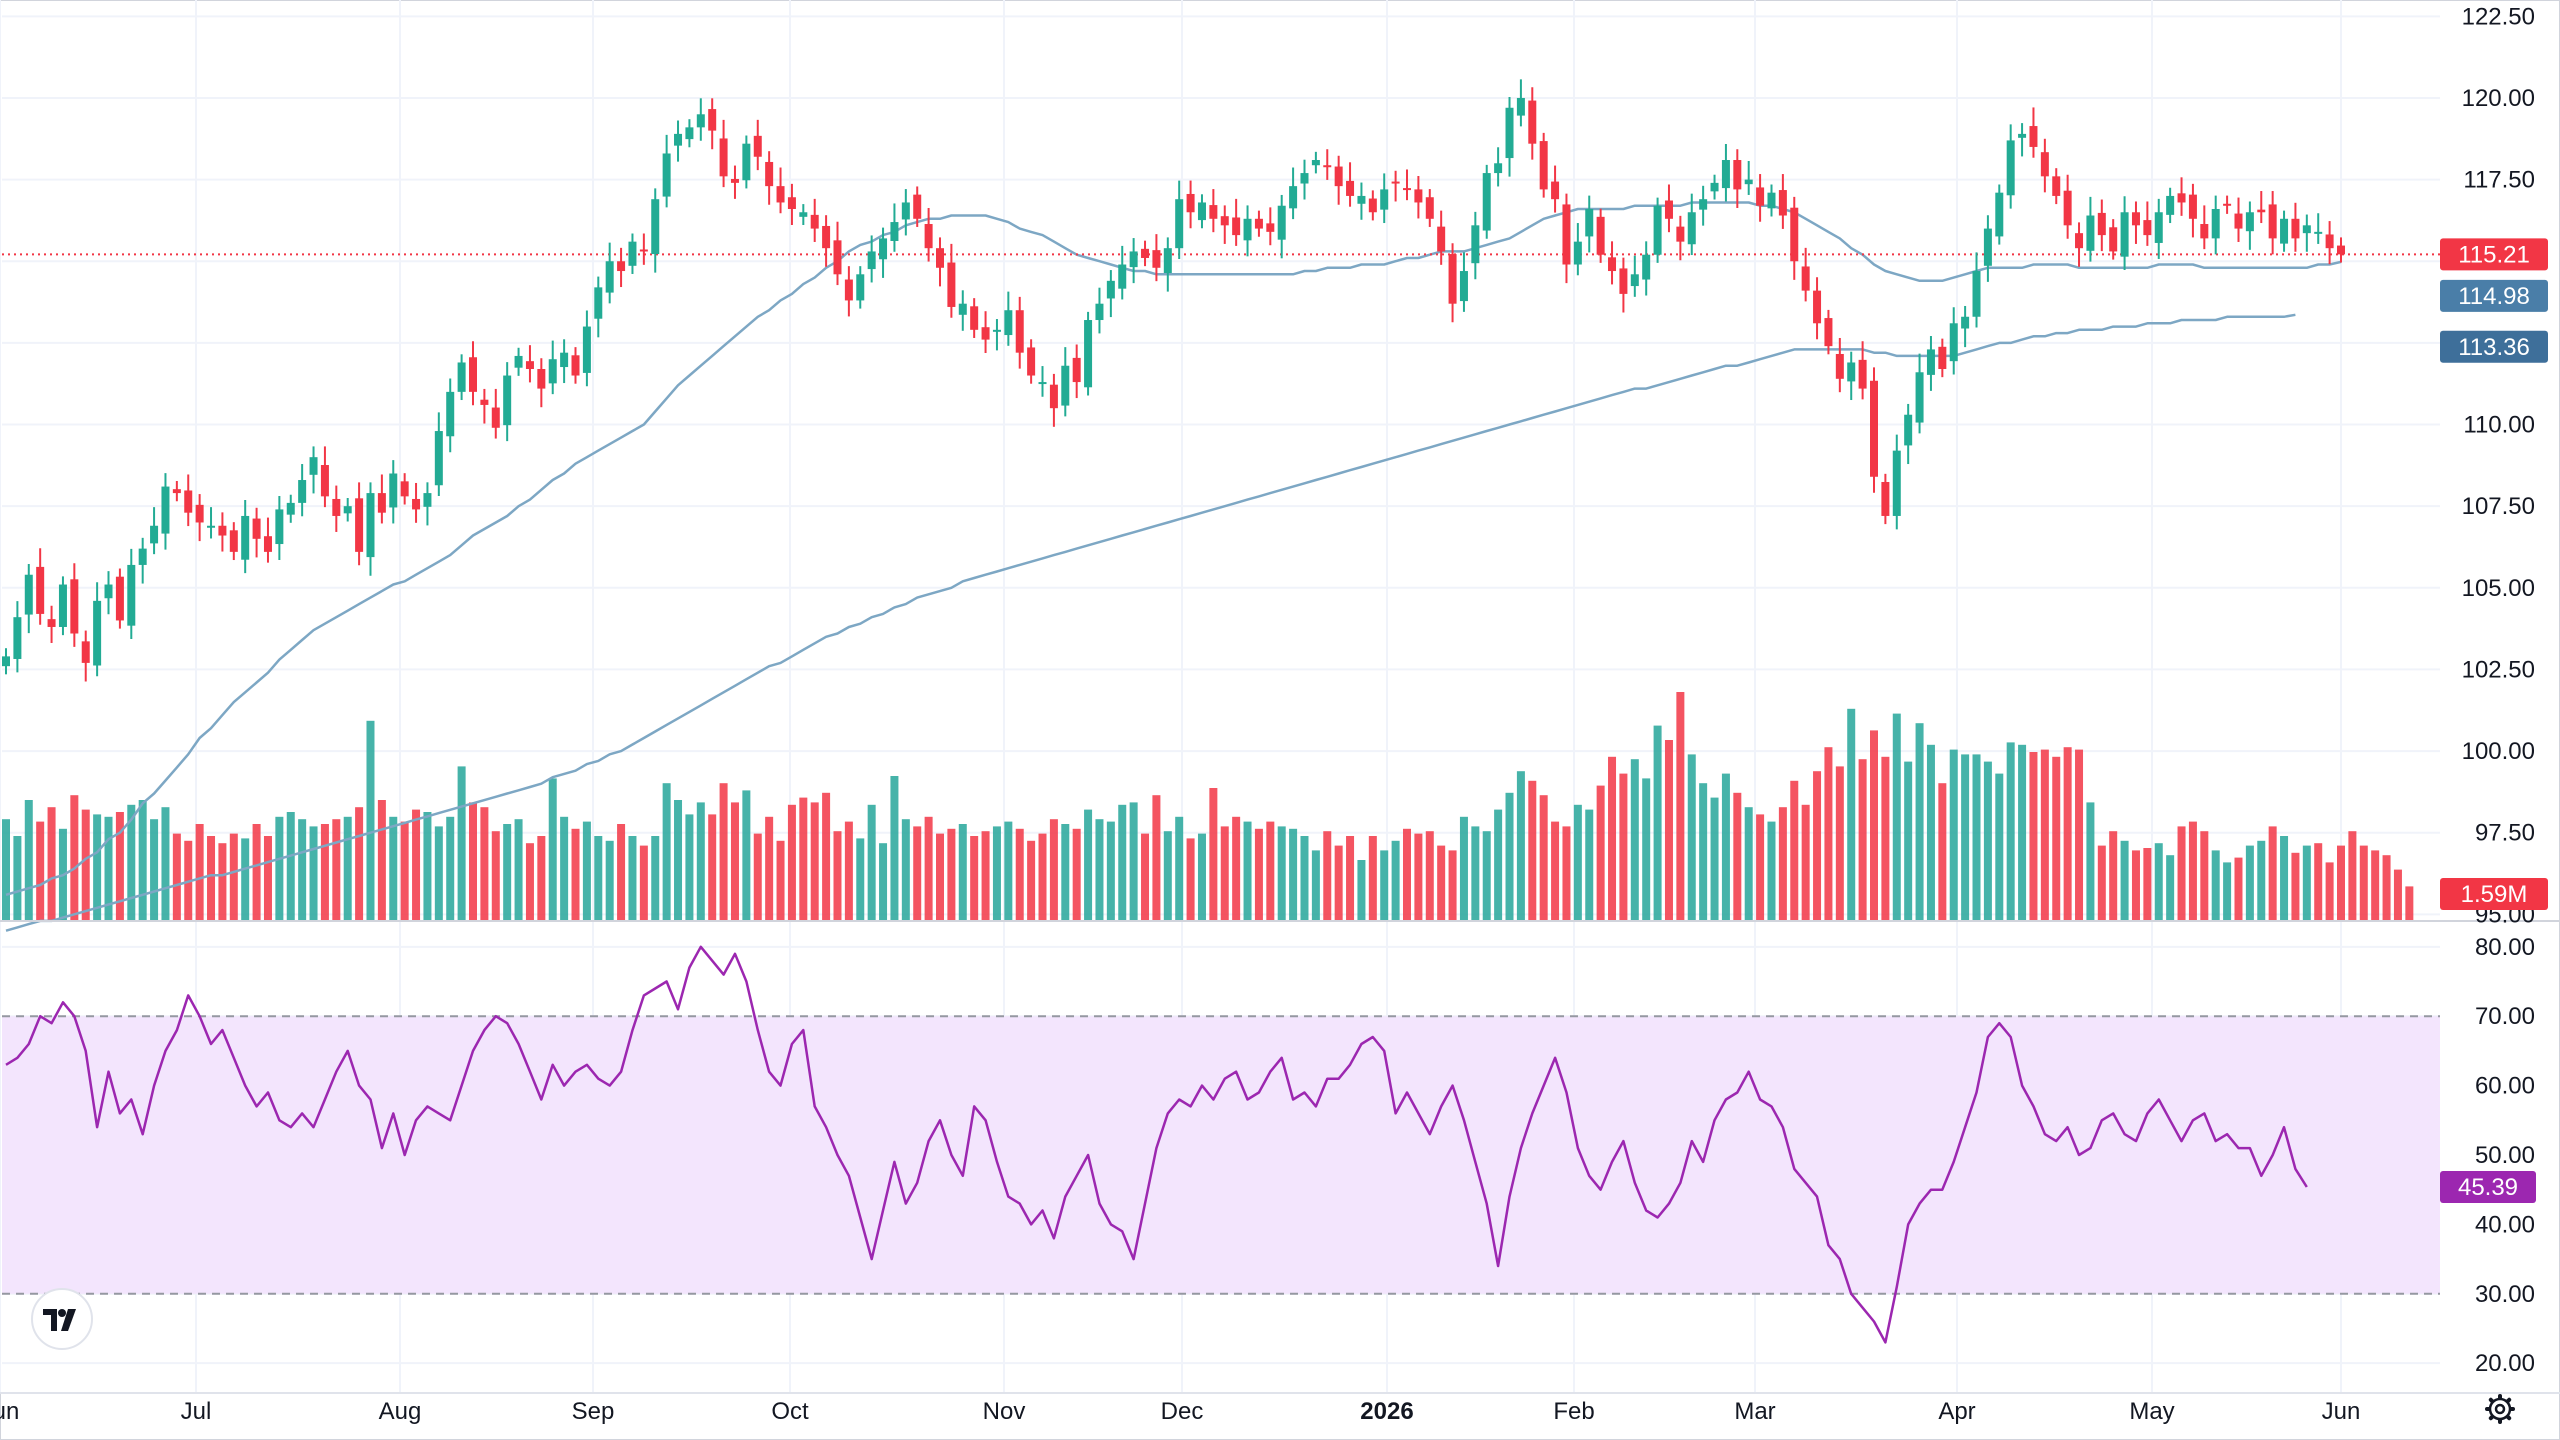 This screenshot has height=1440, width=2560. Describe the element at coordinates (2505, 1224) in the screenshot. I see `rsi-tick-label: 40.00` at that location.